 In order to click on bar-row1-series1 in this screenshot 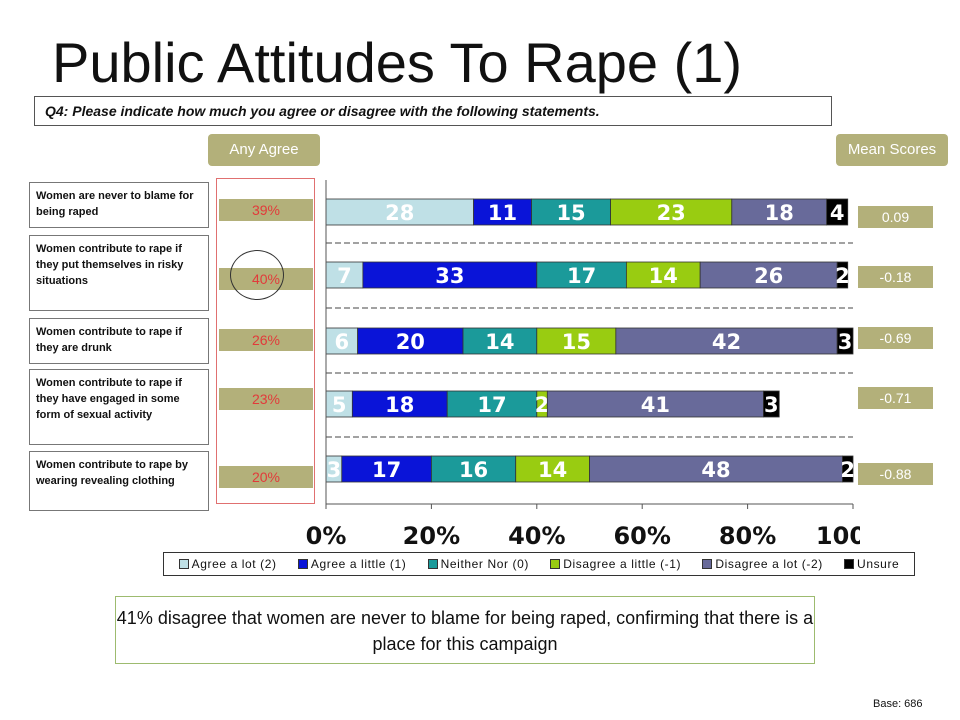, I will do `click(399, 212)`.